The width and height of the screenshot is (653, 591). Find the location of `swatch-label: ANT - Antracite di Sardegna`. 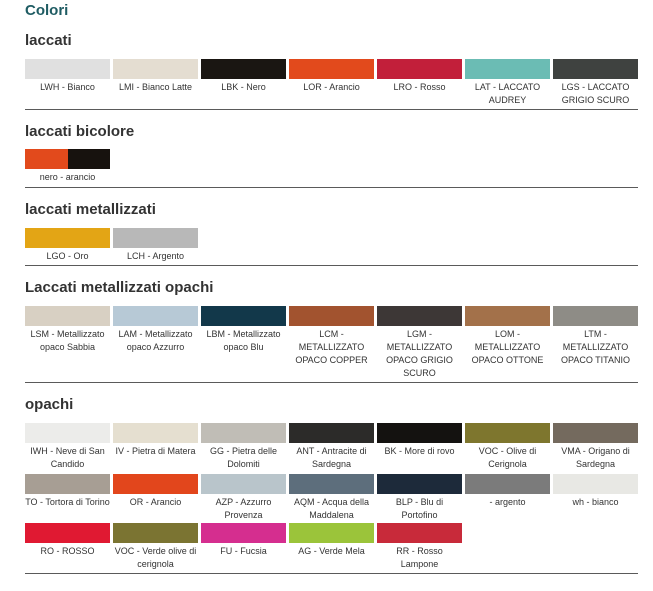

swatch-label: ANT - Antracite di Sardegna is located at coordinates (331, 457).